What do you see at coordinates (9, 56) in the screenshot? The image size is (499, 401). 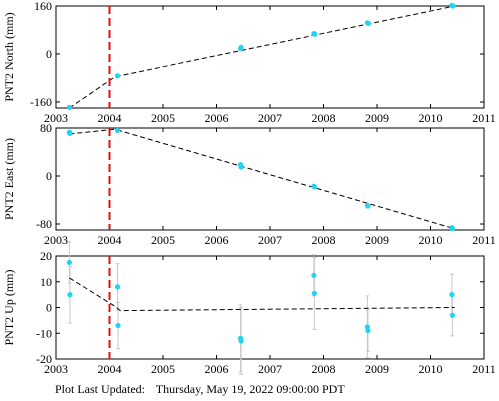 I see `y-axis-label: PNT2 North (mm)` at bounding box center [9, 56].